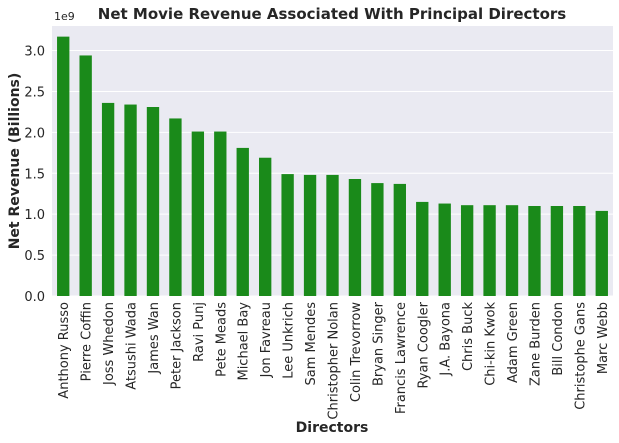  Describe the element at coordinates (34, 52) in the screenshot. I see `y-tick-label: 3.0` at that location.